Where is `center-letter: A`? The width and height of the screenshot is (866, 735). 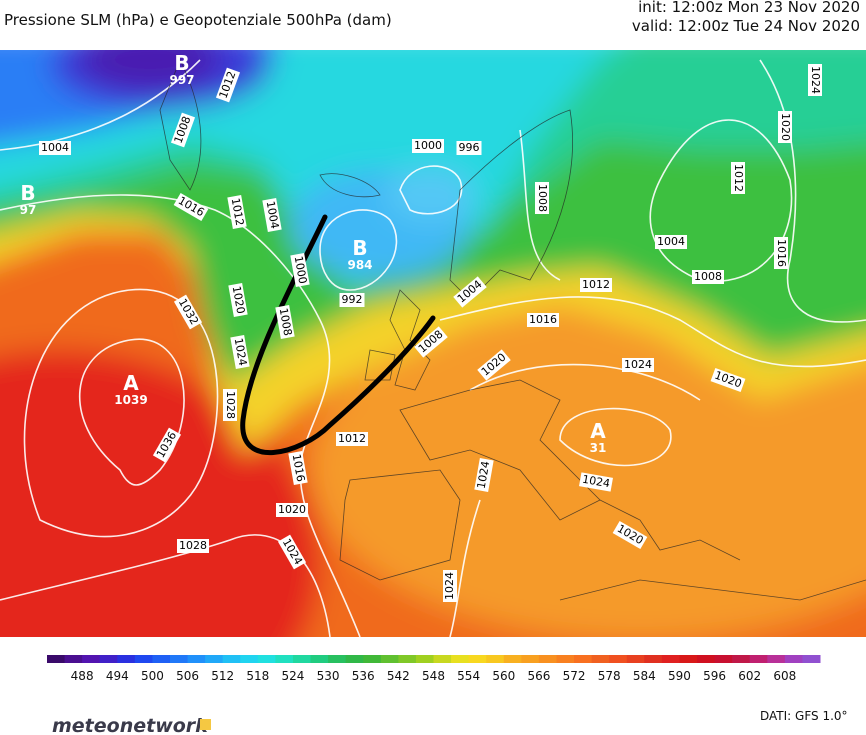
center-letter: A is located at coordinates (131, 383).